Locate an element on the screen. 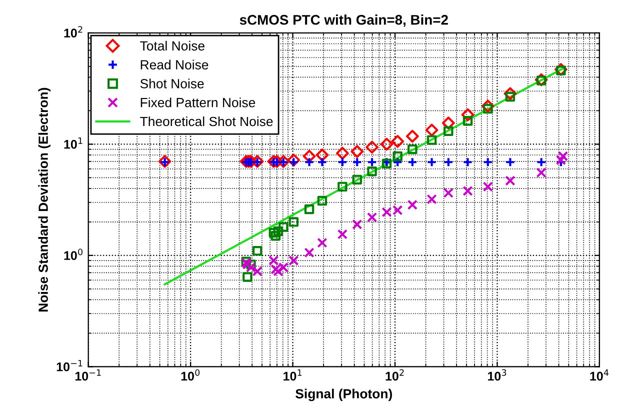  chart-title: sCMOS PTC with Gain=8, Bin=2 is located at coordinates (344, 20).